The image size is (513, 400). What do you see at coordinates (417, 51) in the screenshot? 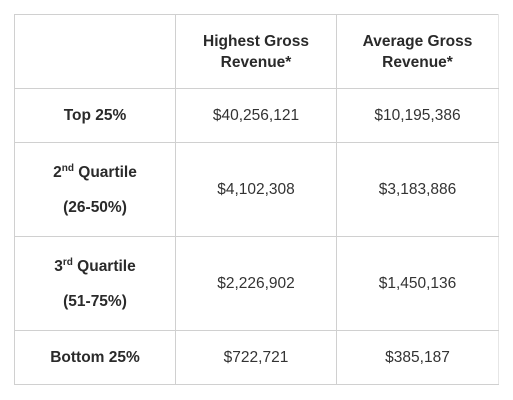
I see `header-average-gross-revenue: Average Gross Revenue*` at bounding box center [417, 51].